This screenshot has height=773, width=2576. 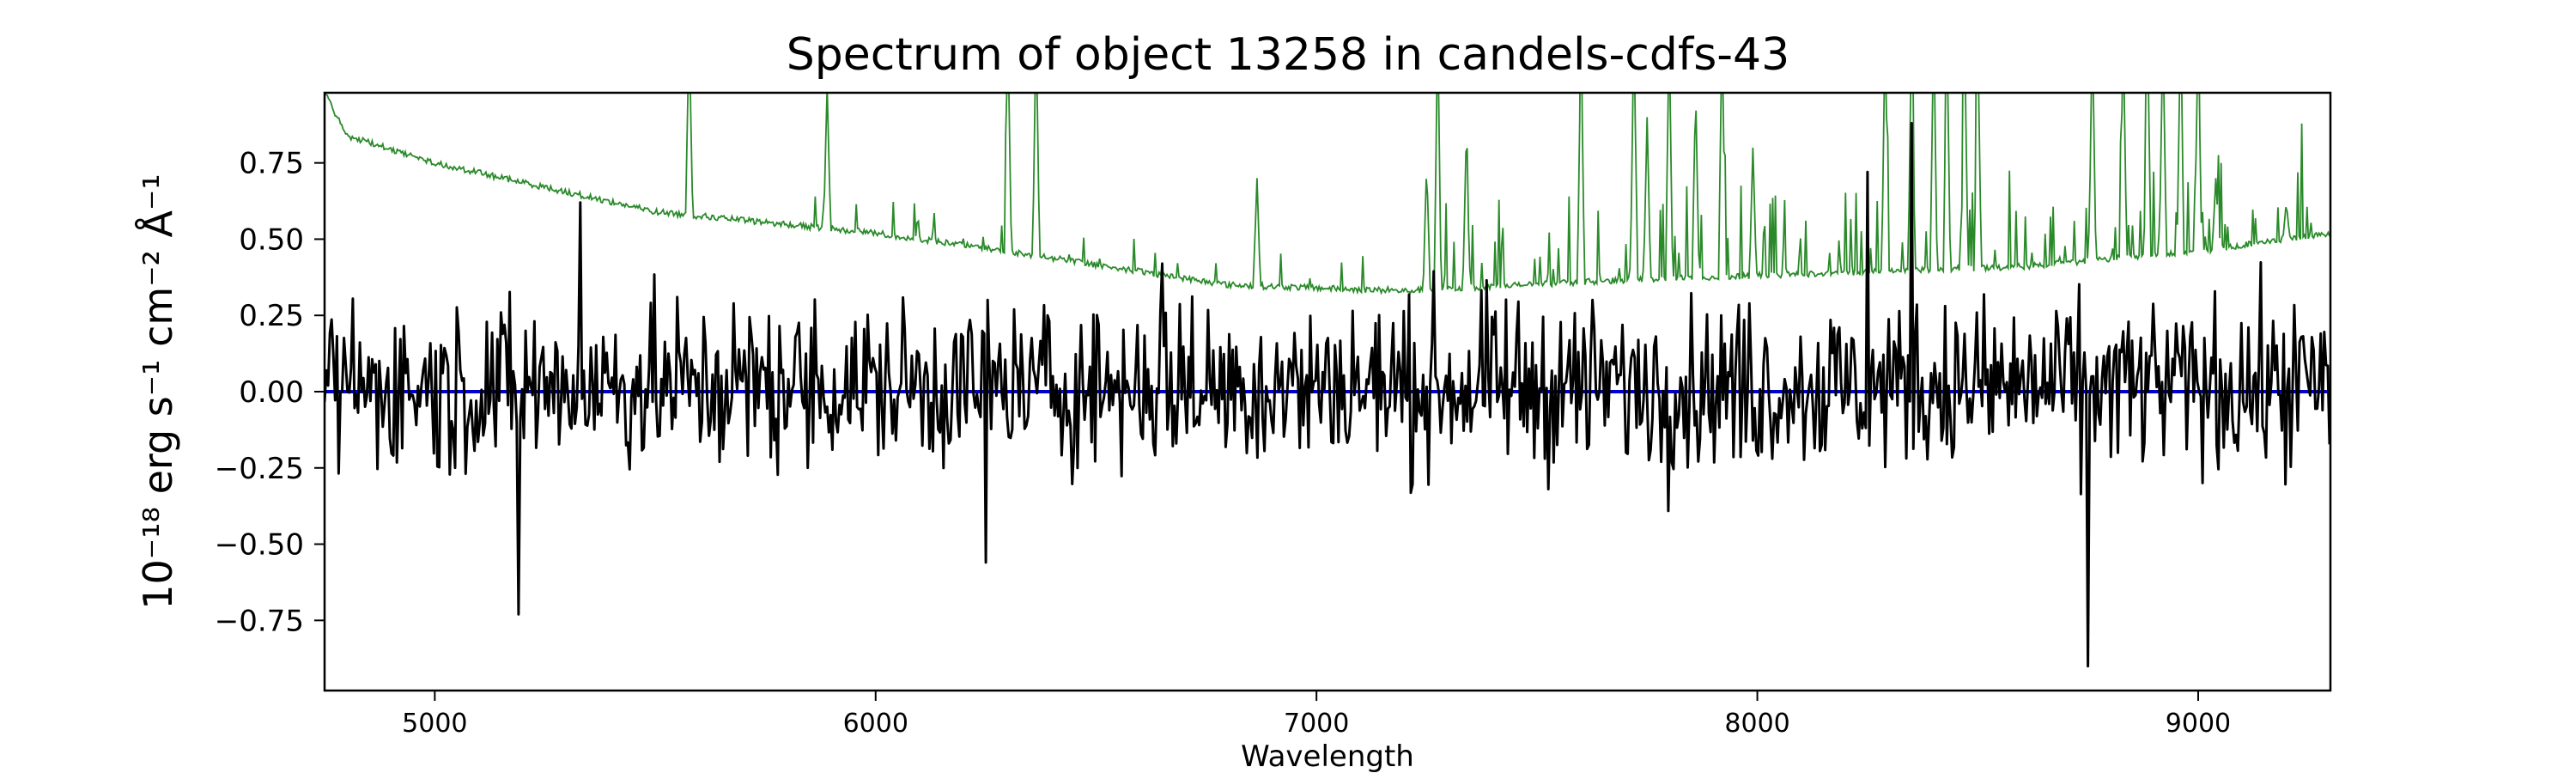 What do you see at coordinates (259, 621) in the screenshot?
I see `y-tick-label: −0.75` at bounding box center [259, 621].